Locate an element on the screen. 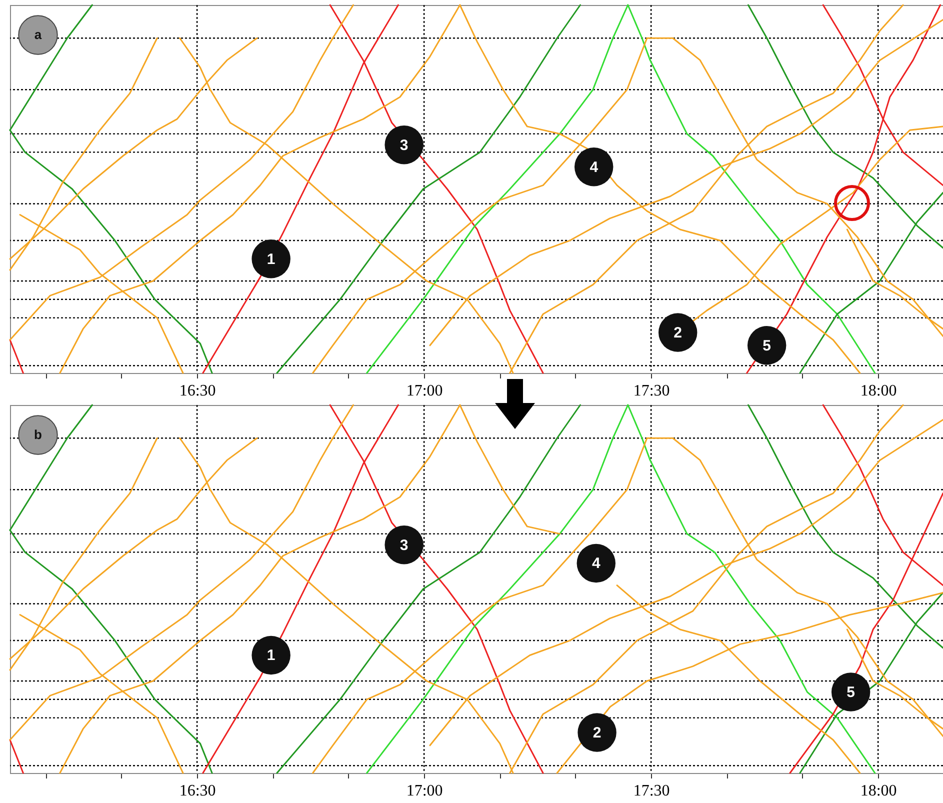  annotation: a is located at coordinates (38, 34).